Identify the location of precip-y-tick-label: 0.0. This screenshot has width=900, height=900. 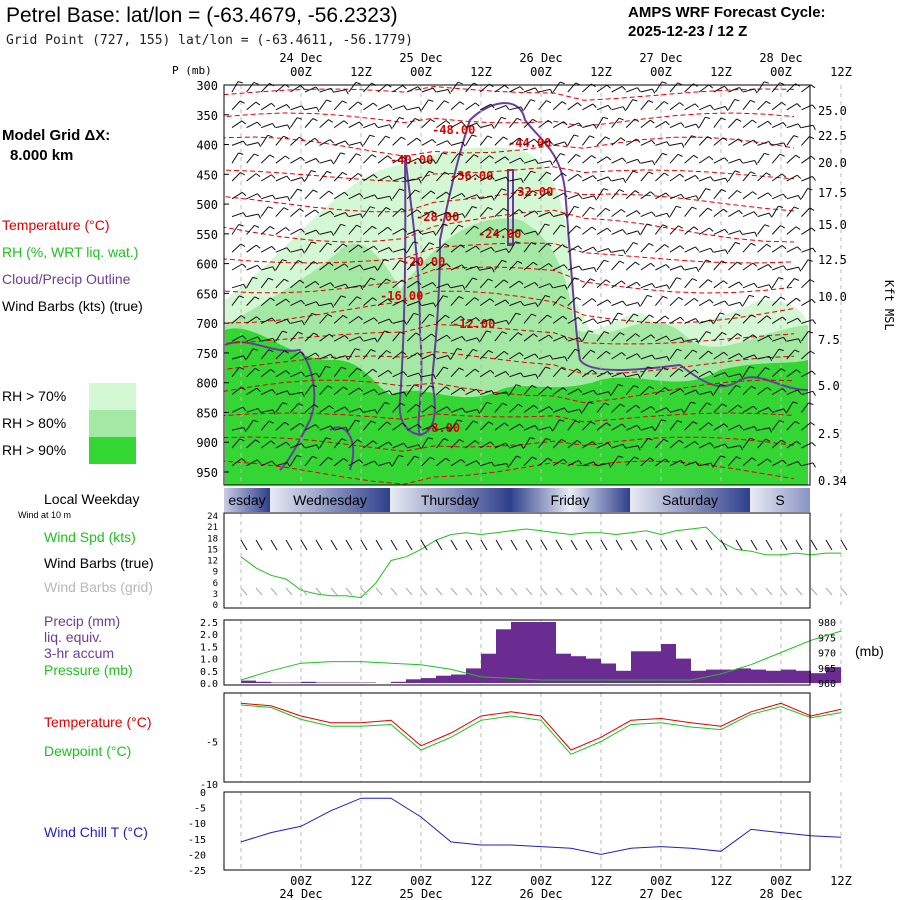
(209, 684).